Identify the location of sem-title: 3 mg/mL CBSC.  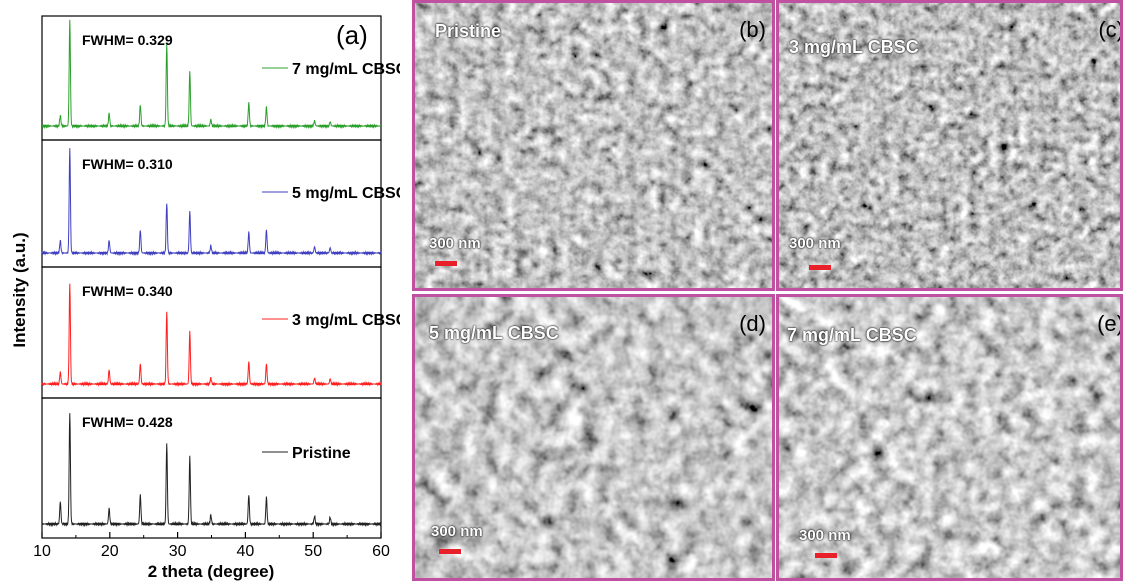
(854, 47).